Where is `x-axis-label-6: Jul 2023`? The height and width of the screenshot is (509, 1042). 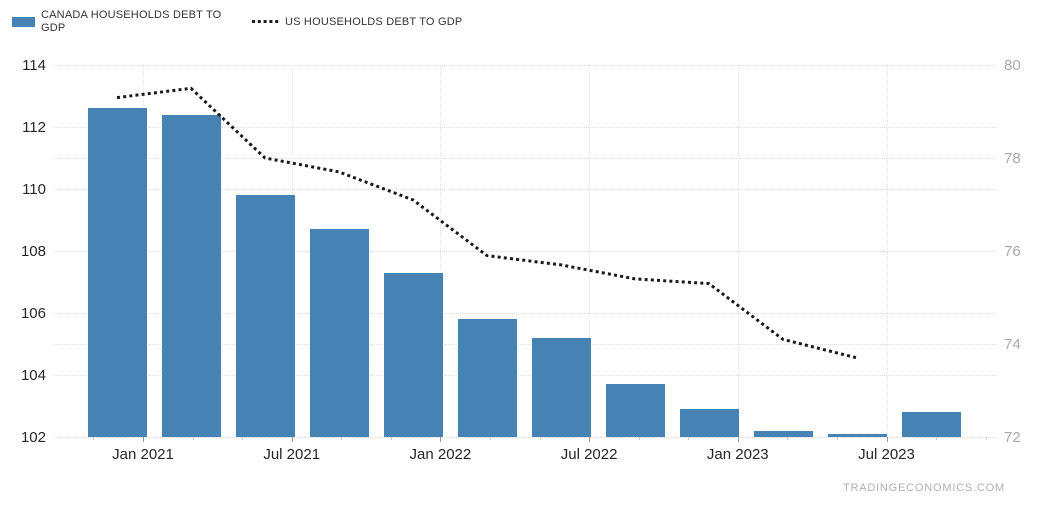
x-axis-label-6: Jul 2023 is located at coordinates (886, 454).